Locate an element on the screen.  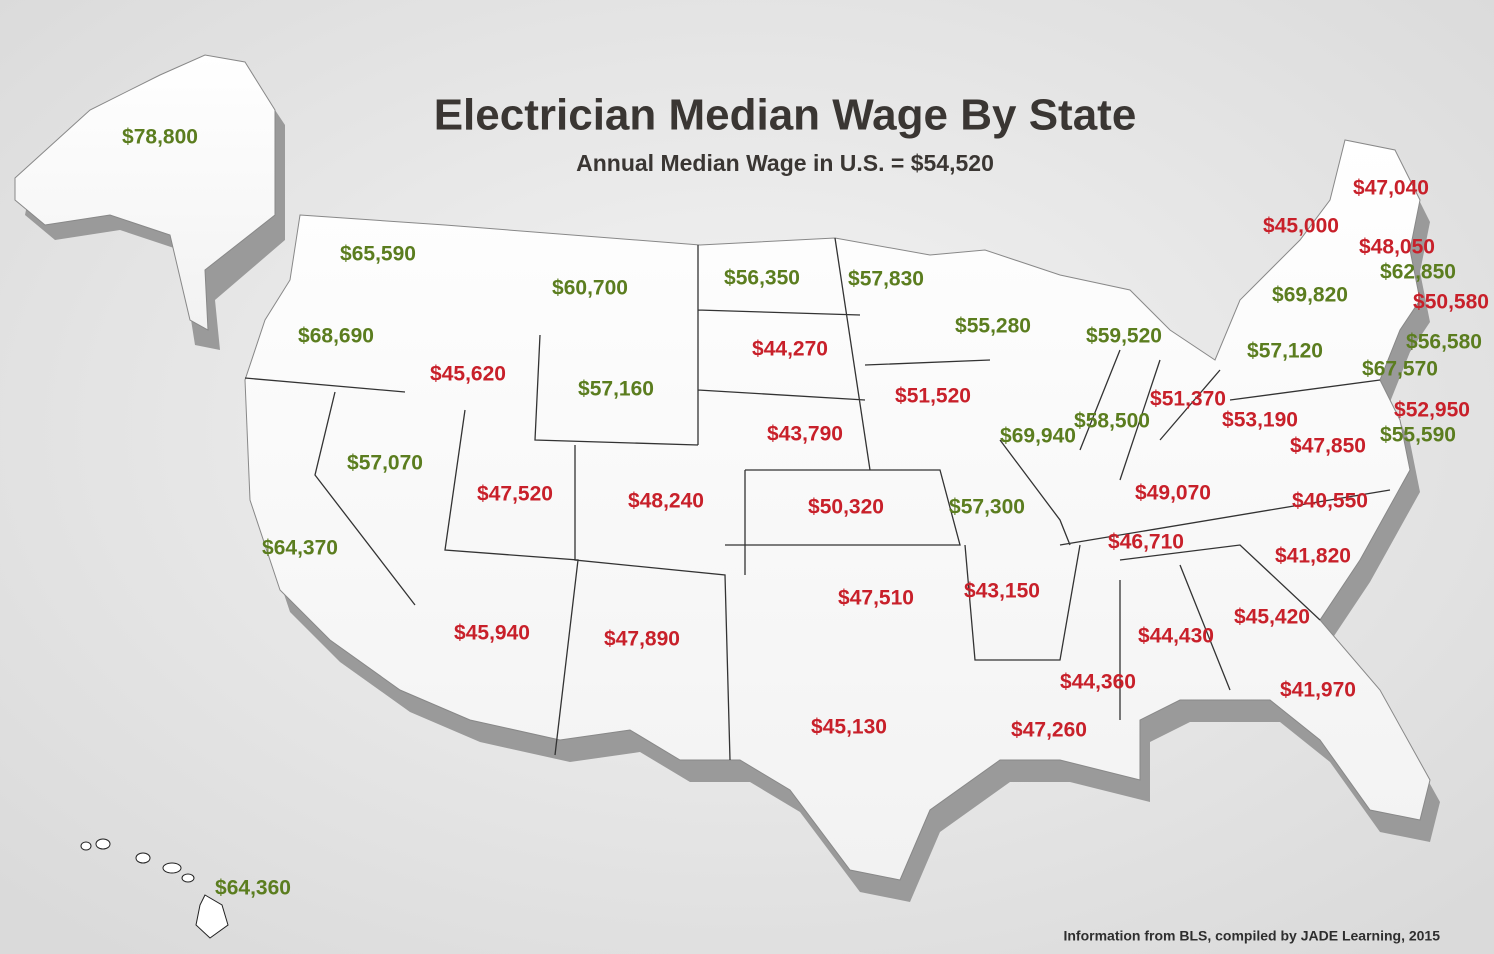
wage-label: $52,950 is located at coordinates (1432, 410).